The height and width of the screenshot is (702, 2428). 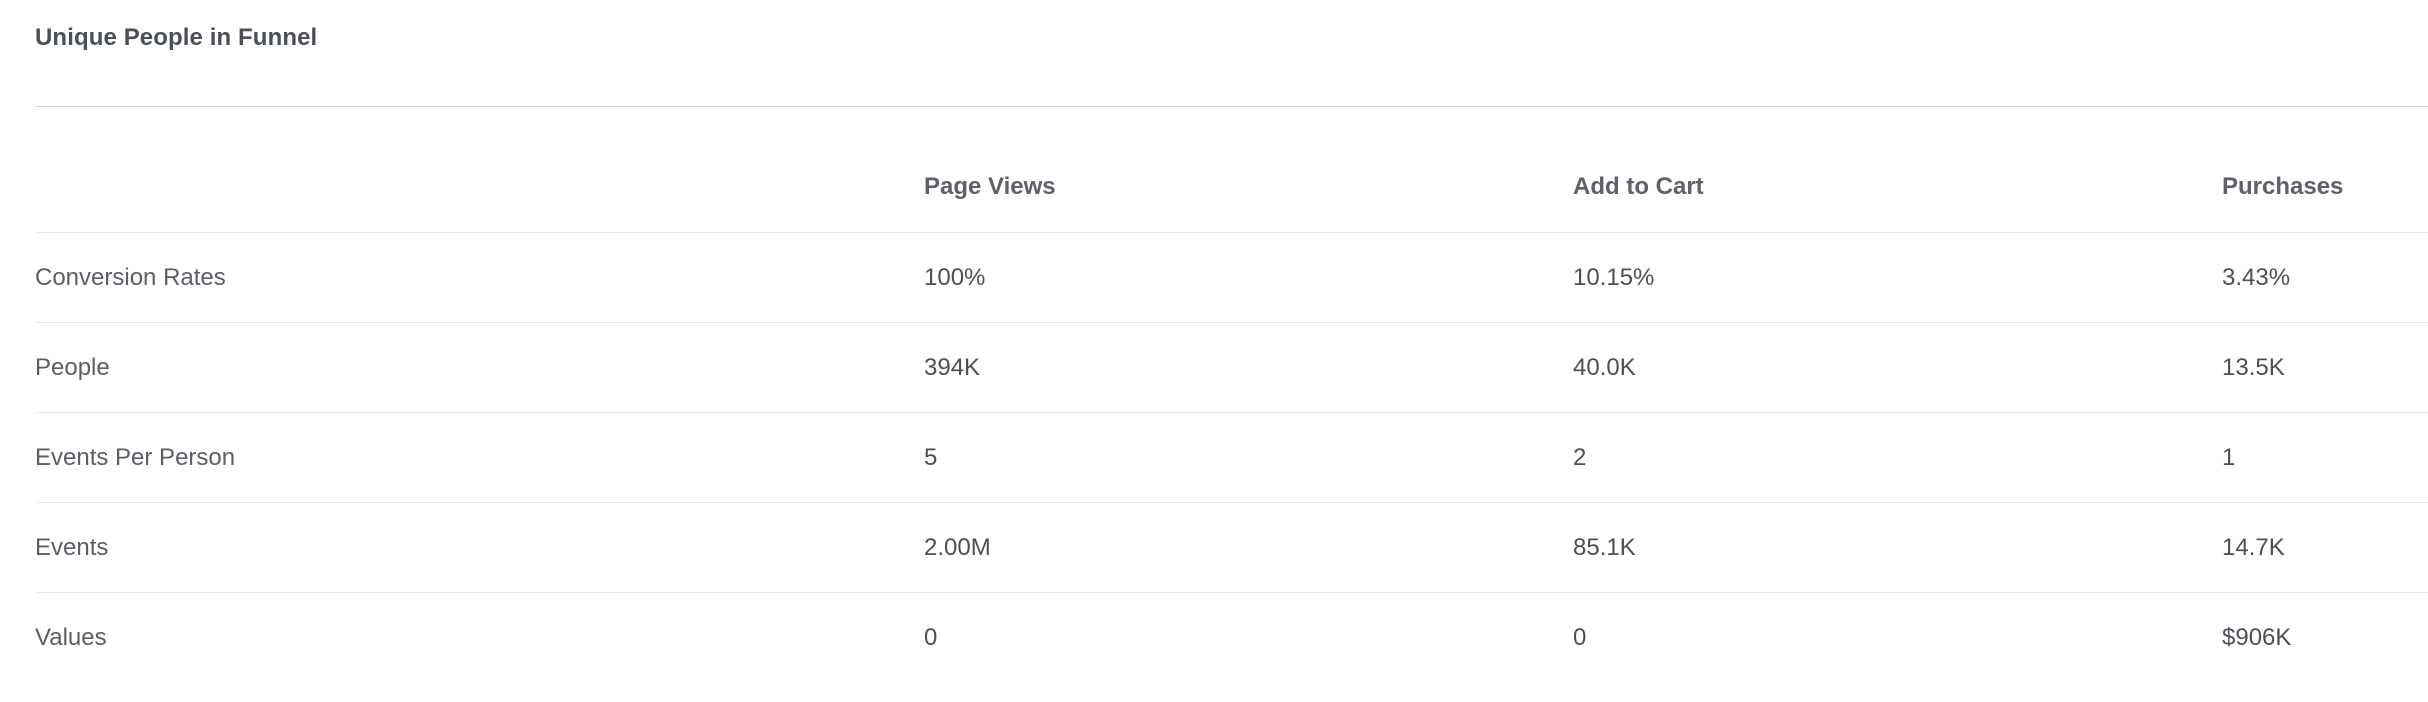 What do you see at coordinates (990, 186) in the screenshot?
I see `column-header-page-views: Page Views` at bounding box center [990, 186].